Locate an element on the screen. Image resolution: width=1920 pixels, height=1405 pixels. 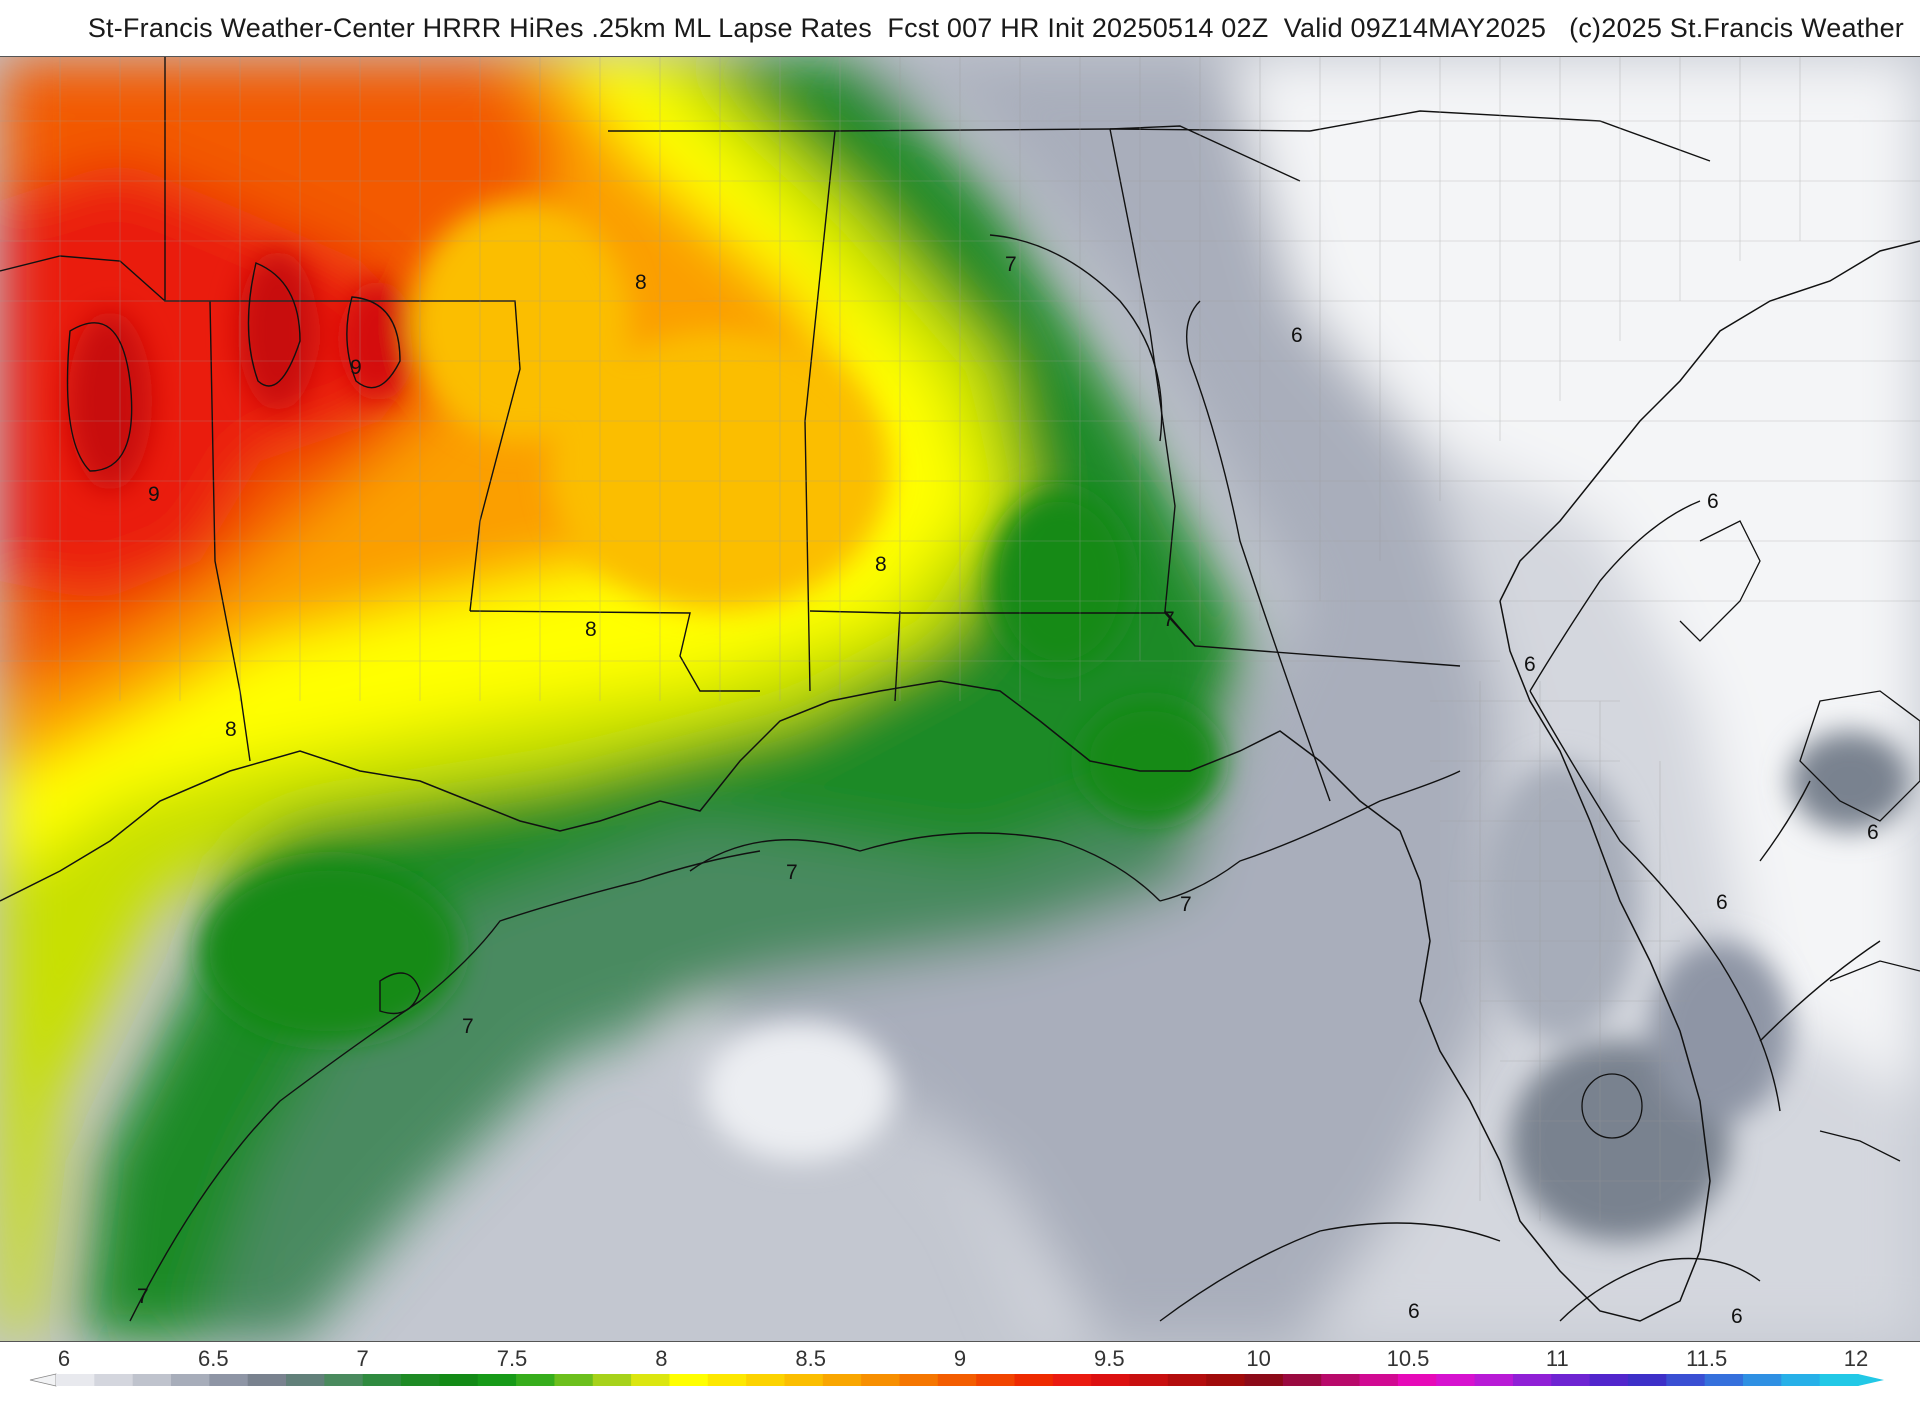
colorbar-tick-label: 12 is located at coordinates (1856, 1358).